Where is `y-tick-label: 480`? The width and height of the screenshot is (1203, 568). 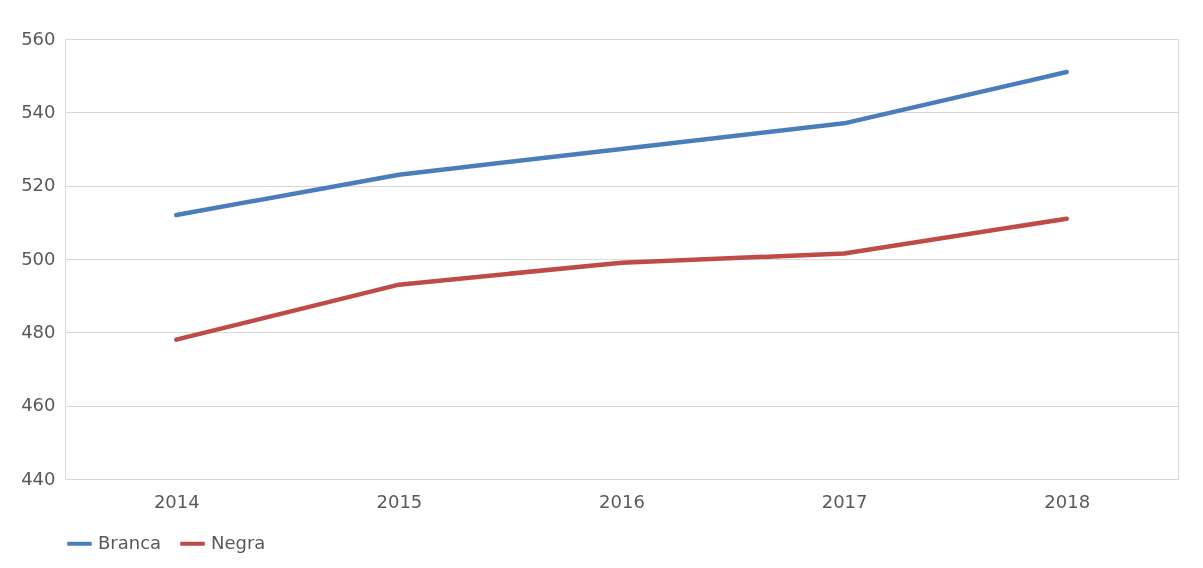 y-tick-label: 480 is located at coordinates (38, 331).